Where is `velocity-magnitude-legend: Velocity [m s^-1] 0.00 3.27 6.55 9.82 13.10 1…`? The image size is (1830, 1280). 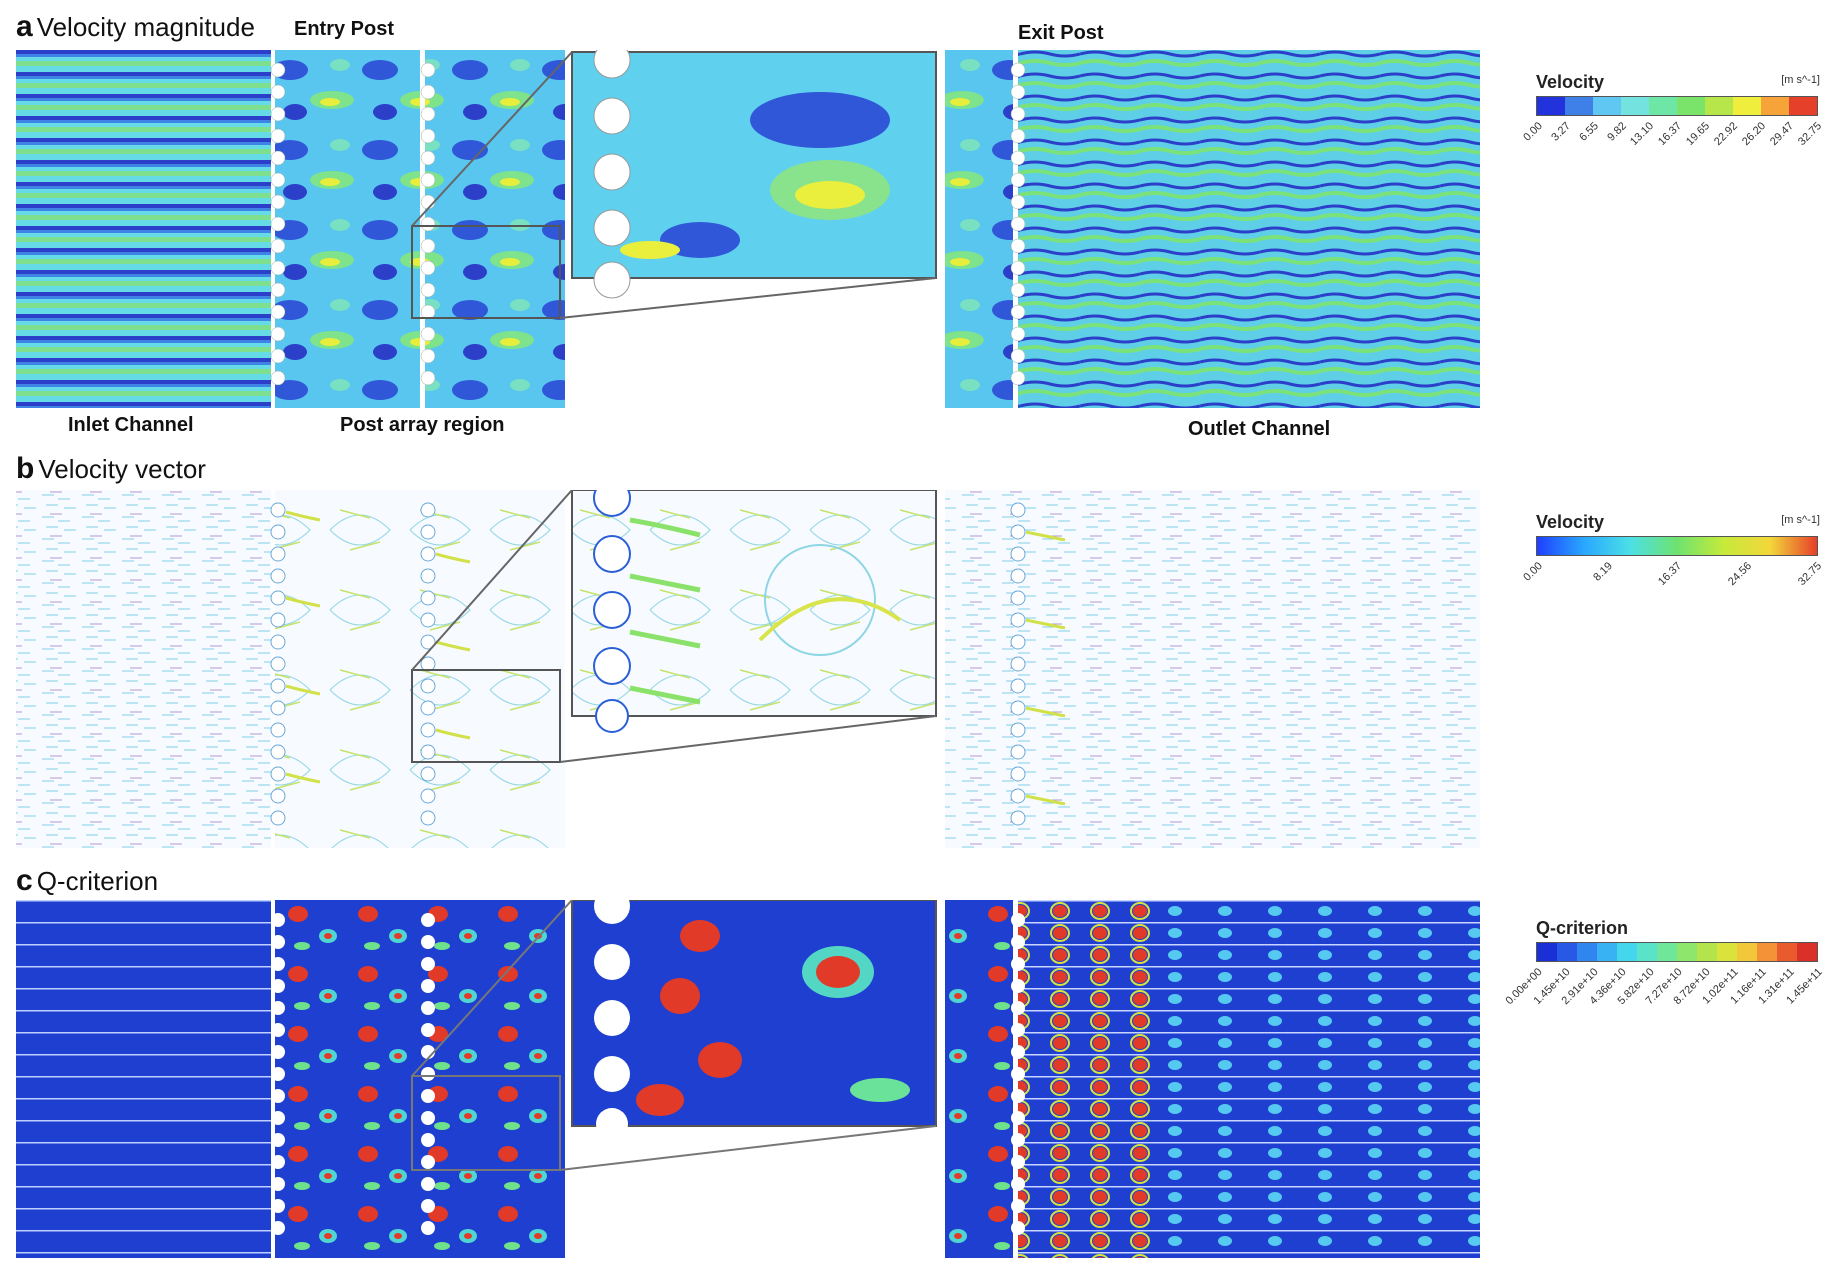
velocity-magnitude-legend: Velocity [m s^-1] 0.00 3.27 6.55 9.82 13.10 1… is located at coordinates (1672, 127).